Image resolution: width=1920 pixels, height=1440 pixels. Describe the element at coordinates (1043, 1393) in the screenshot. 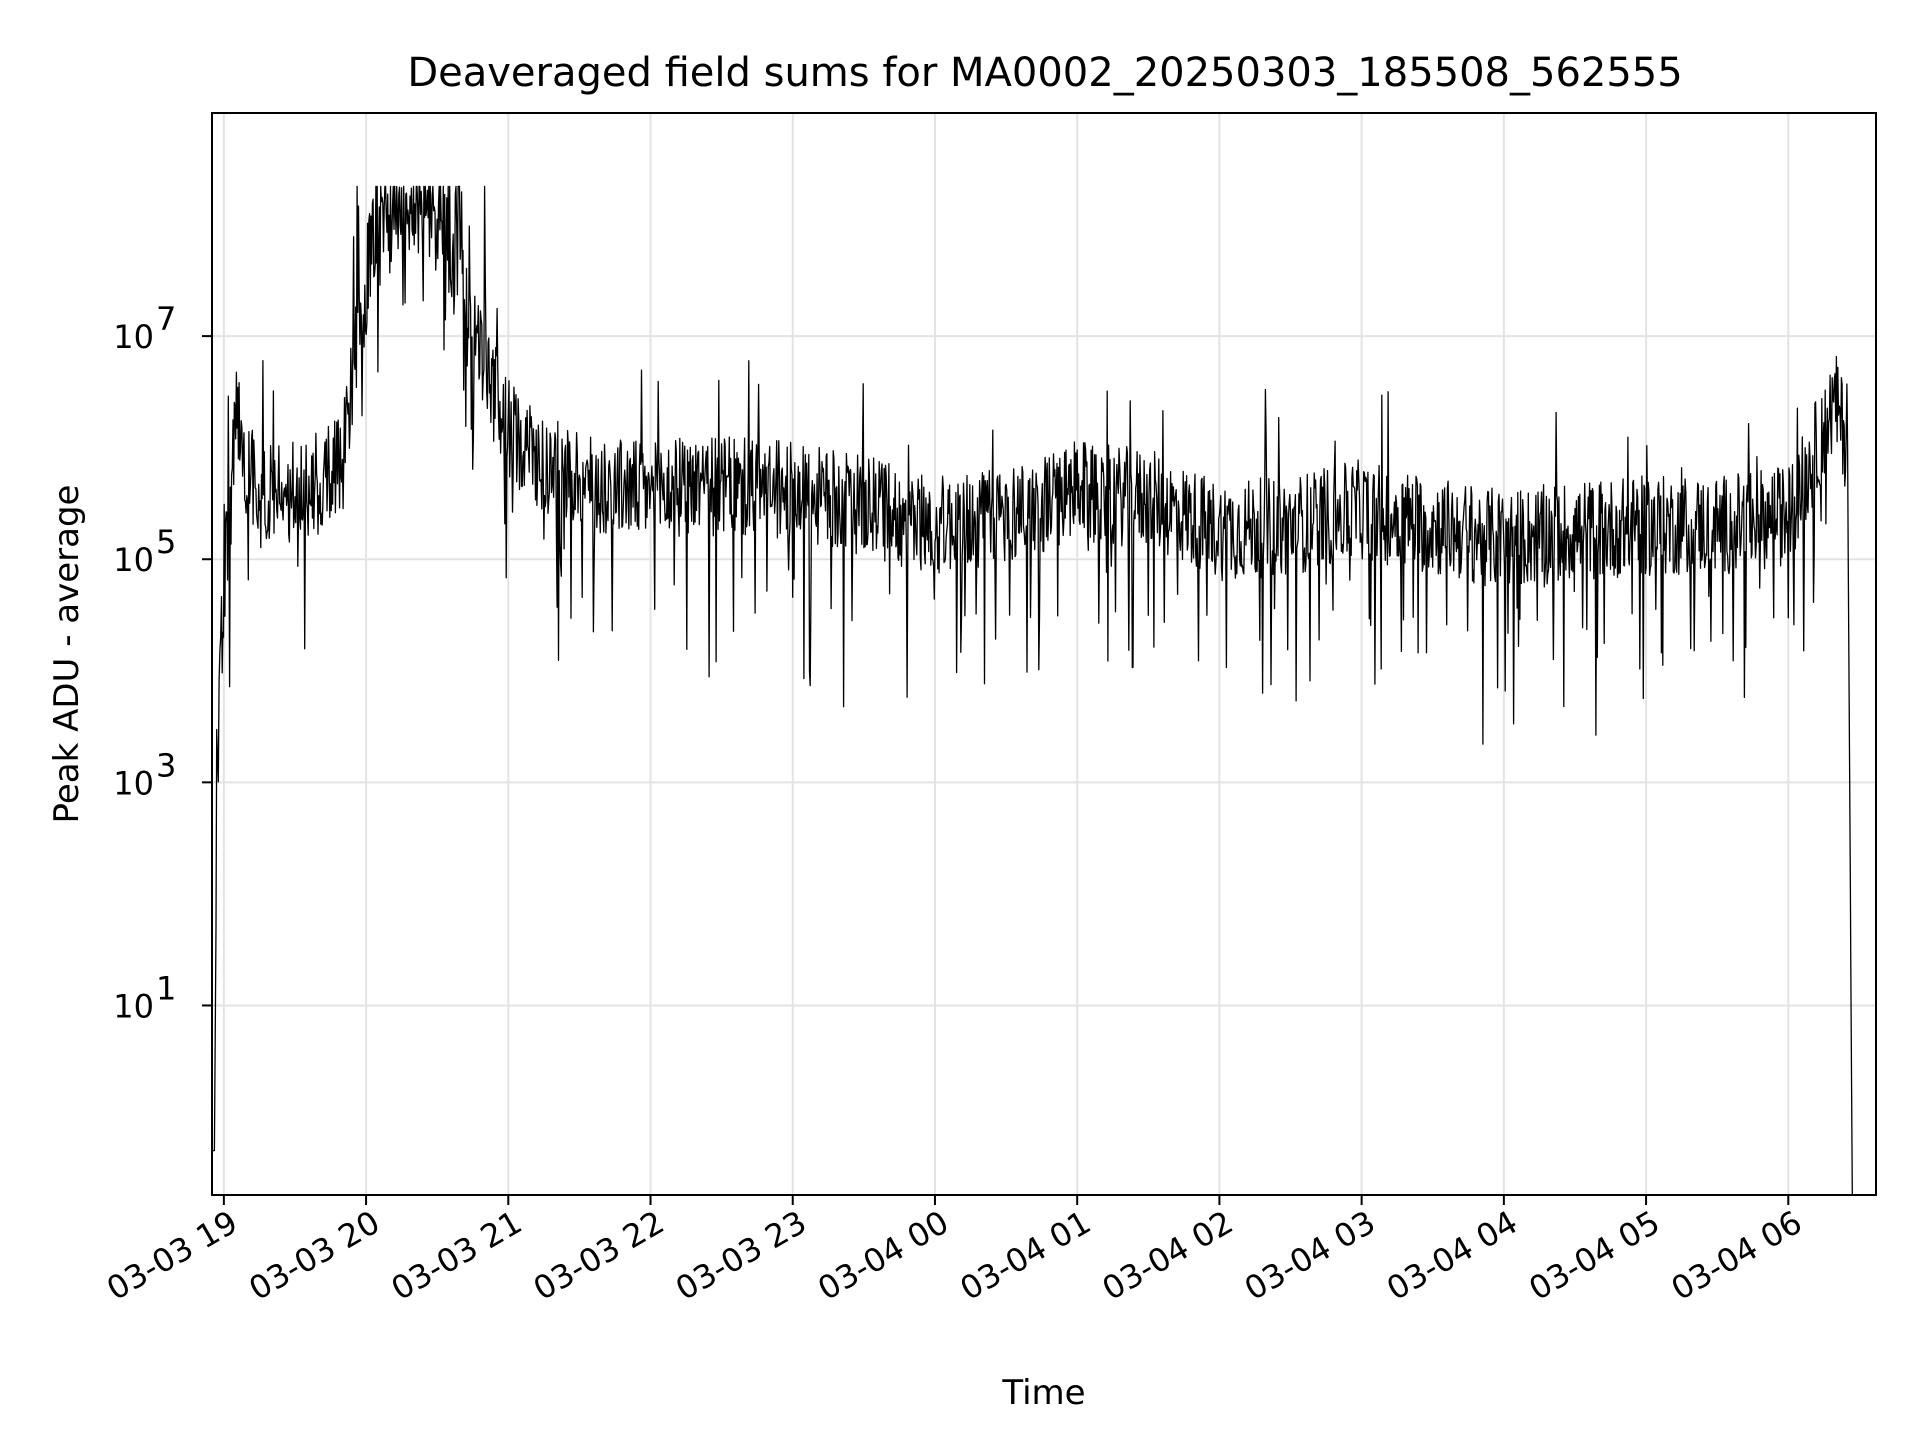

I see `x-axis-title: Time` at that location.